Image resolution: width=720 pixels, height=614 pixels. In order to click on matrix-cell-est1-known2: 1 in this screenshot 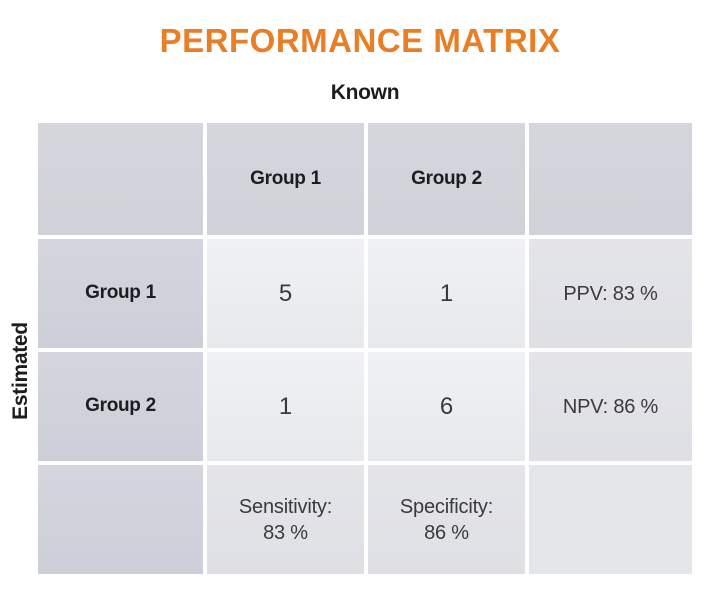, I will do `click(446, 293)`.